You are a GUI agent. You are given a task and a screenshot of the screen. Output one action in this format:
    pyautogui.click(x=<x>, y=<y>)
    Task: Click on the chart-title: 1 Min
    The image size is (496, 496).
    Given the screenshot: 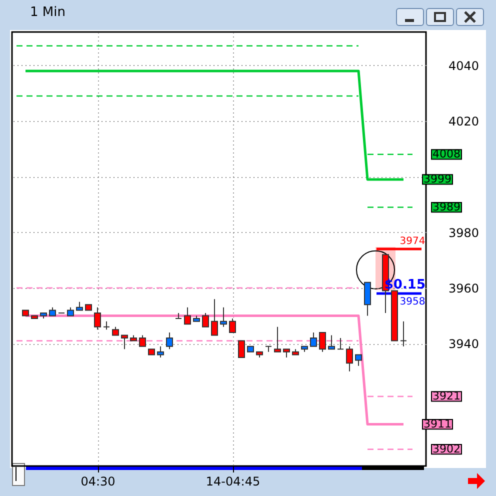 What is the action you would take?
    pyautogui.click(x=48, y=12)
    